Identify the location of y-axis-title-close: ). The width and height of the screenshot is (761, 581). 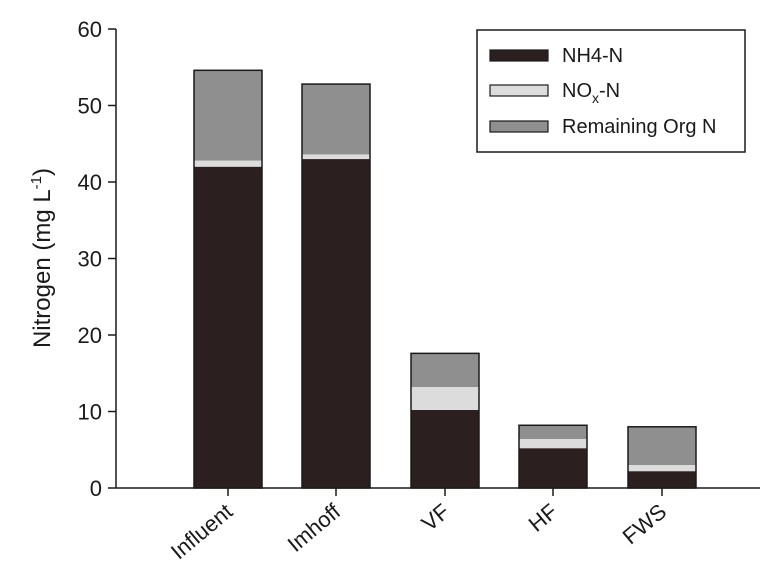
(42, 172).